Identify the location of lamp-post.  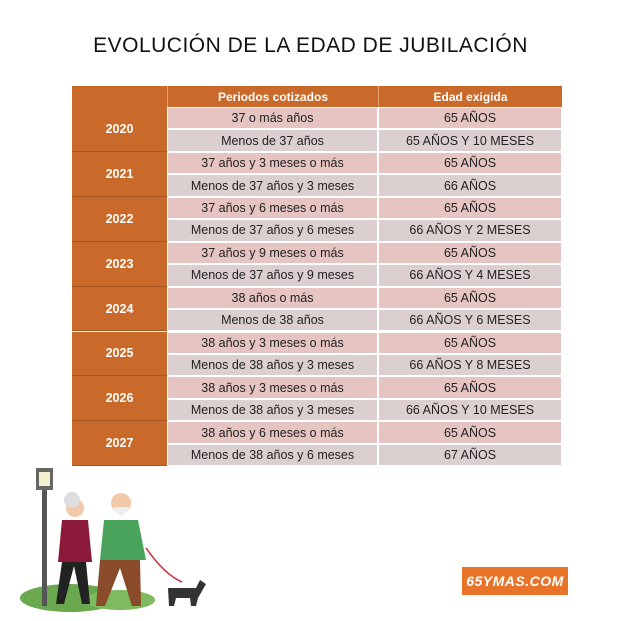
(44, 547).